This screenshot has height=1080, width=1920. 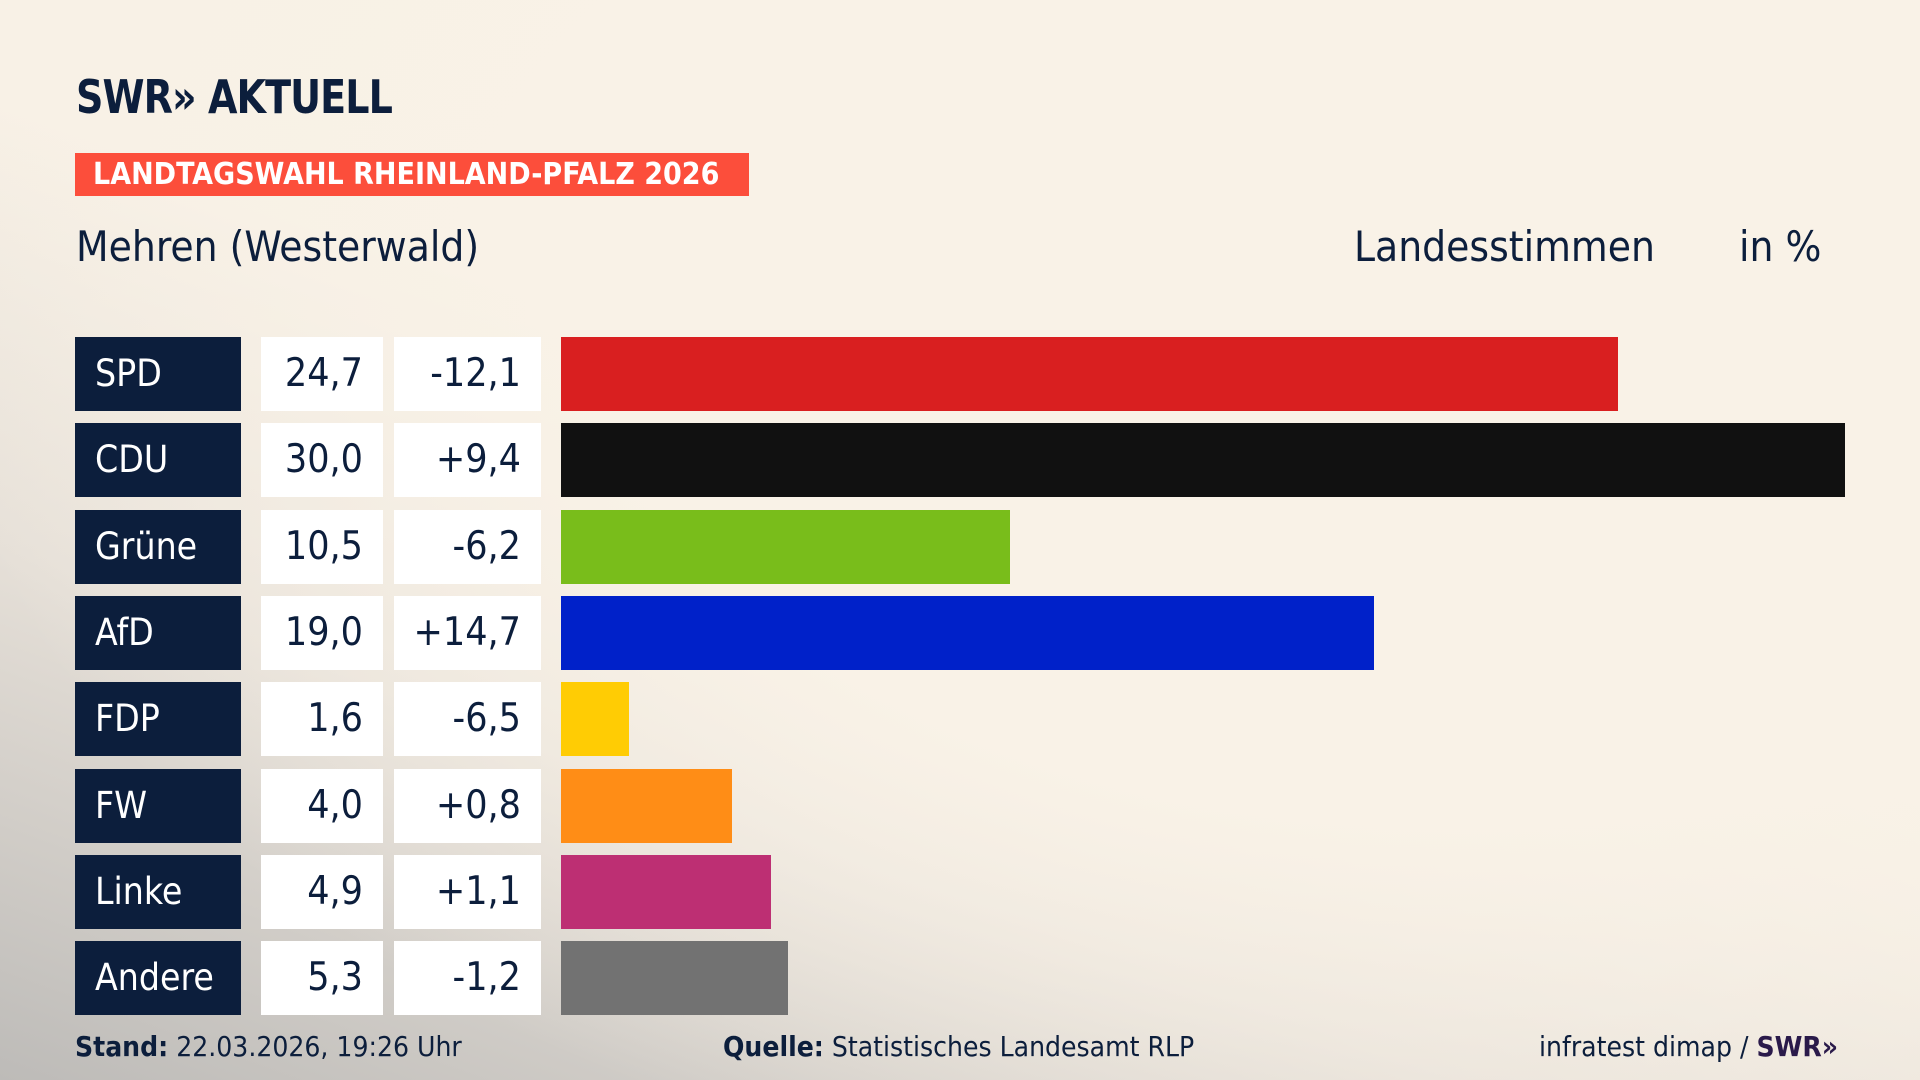 What do you see at coordinates (278, 246) in the screenshot?
I see `location-title: Mehren (Westerwald)` at bounding box center [278, 246].